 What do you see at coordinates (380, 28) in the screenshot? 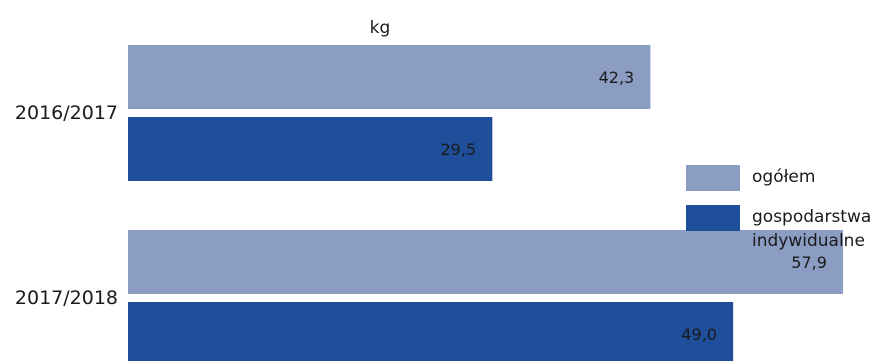
I see `unit-label: kg` at bounding box center [380, 28].